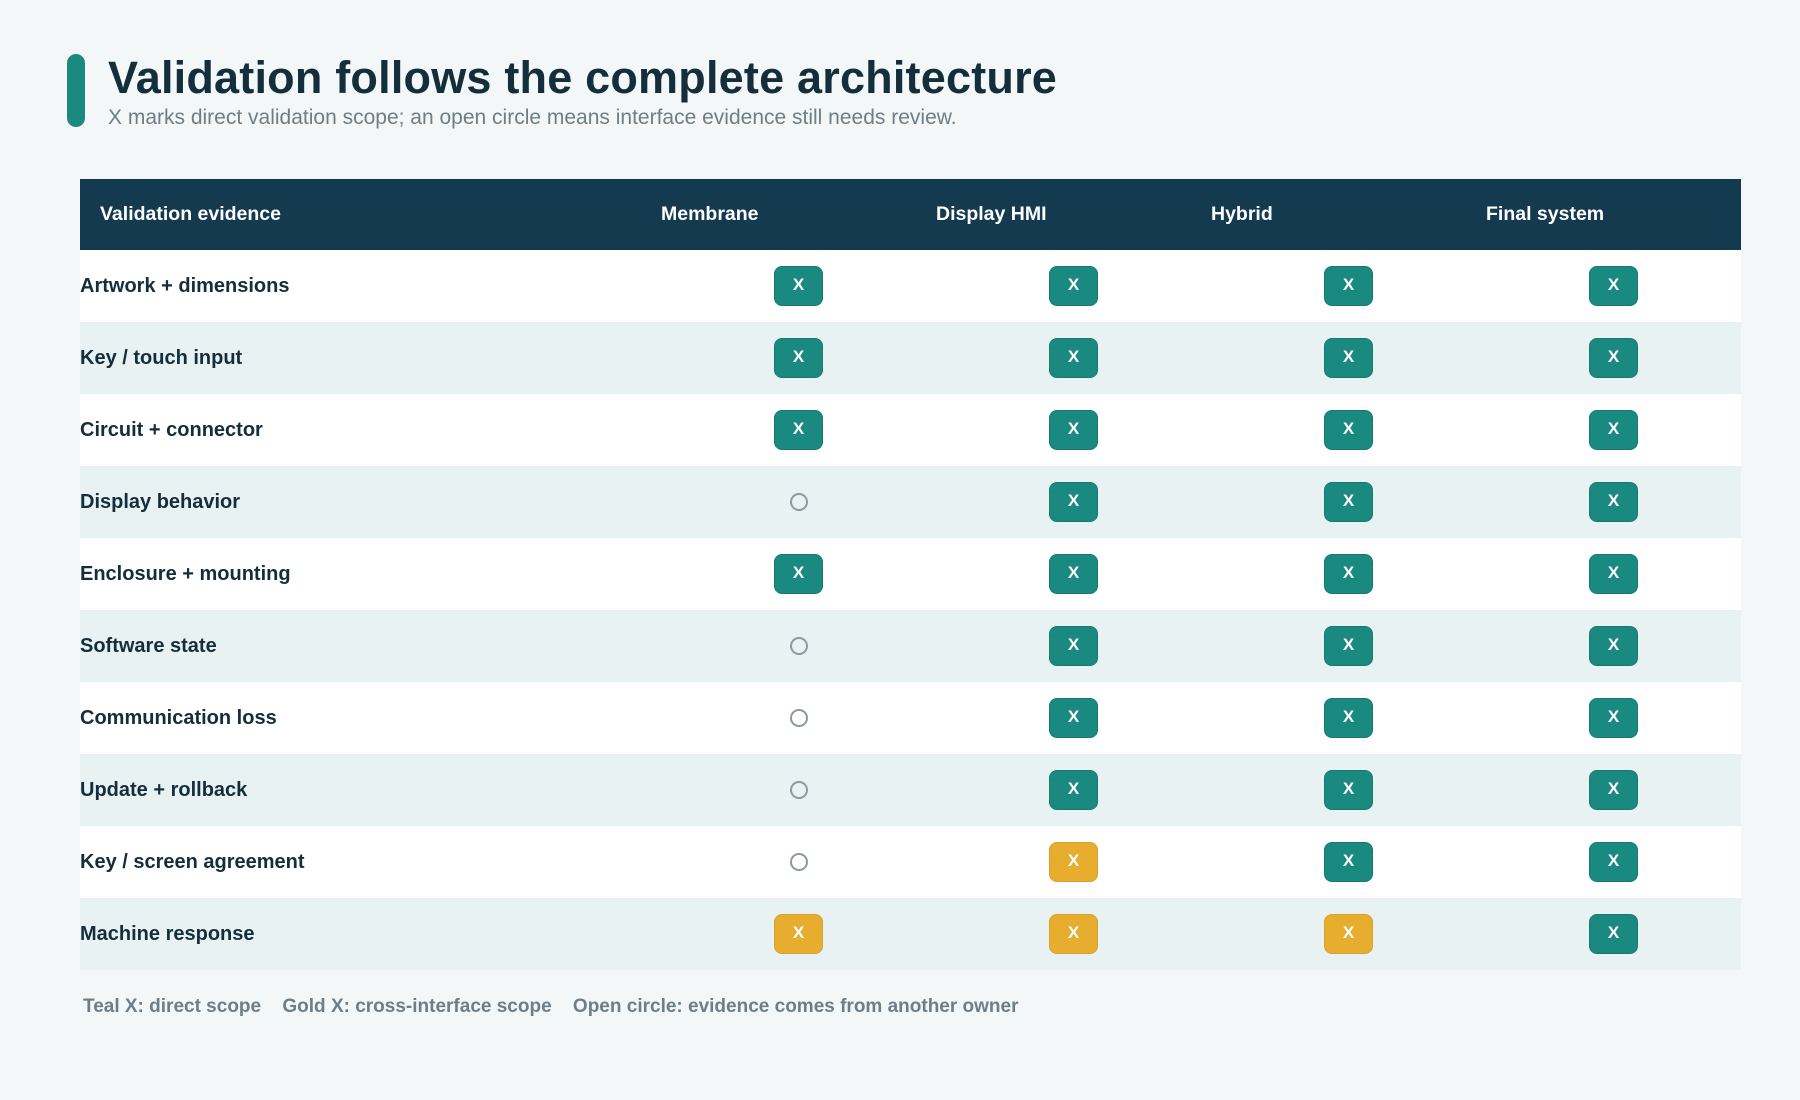  I want to click on row-label: Machine response, so click(167, 933).